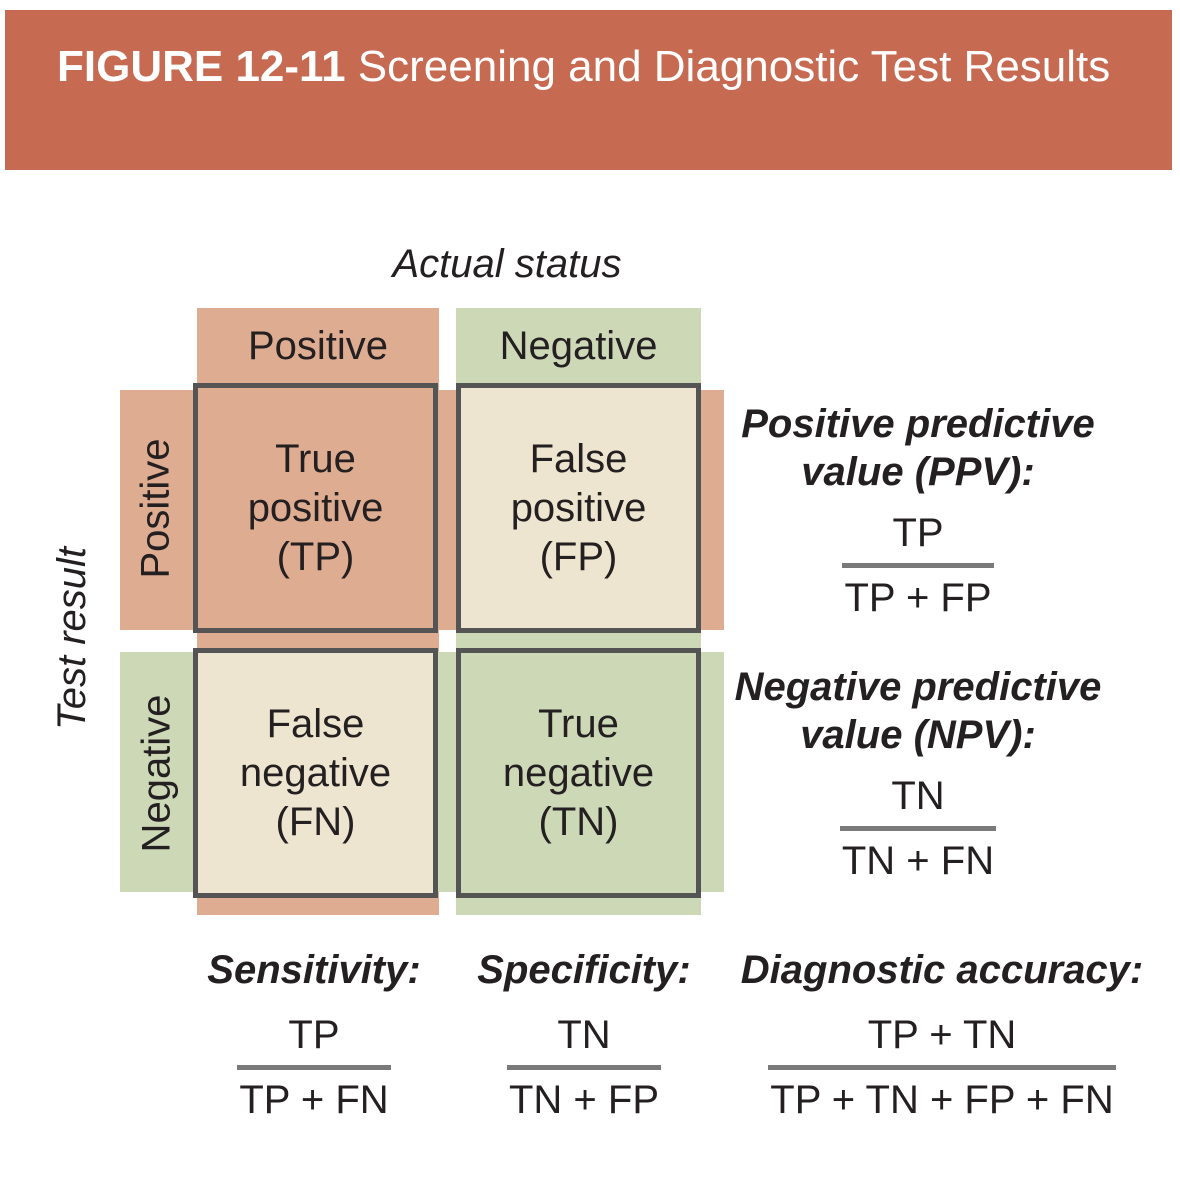 The image size is (1180, 1200). Describe the element at coordinates (314, 1100) in the screenshot. I see `fraction-denominator: TP + FN` at that location.